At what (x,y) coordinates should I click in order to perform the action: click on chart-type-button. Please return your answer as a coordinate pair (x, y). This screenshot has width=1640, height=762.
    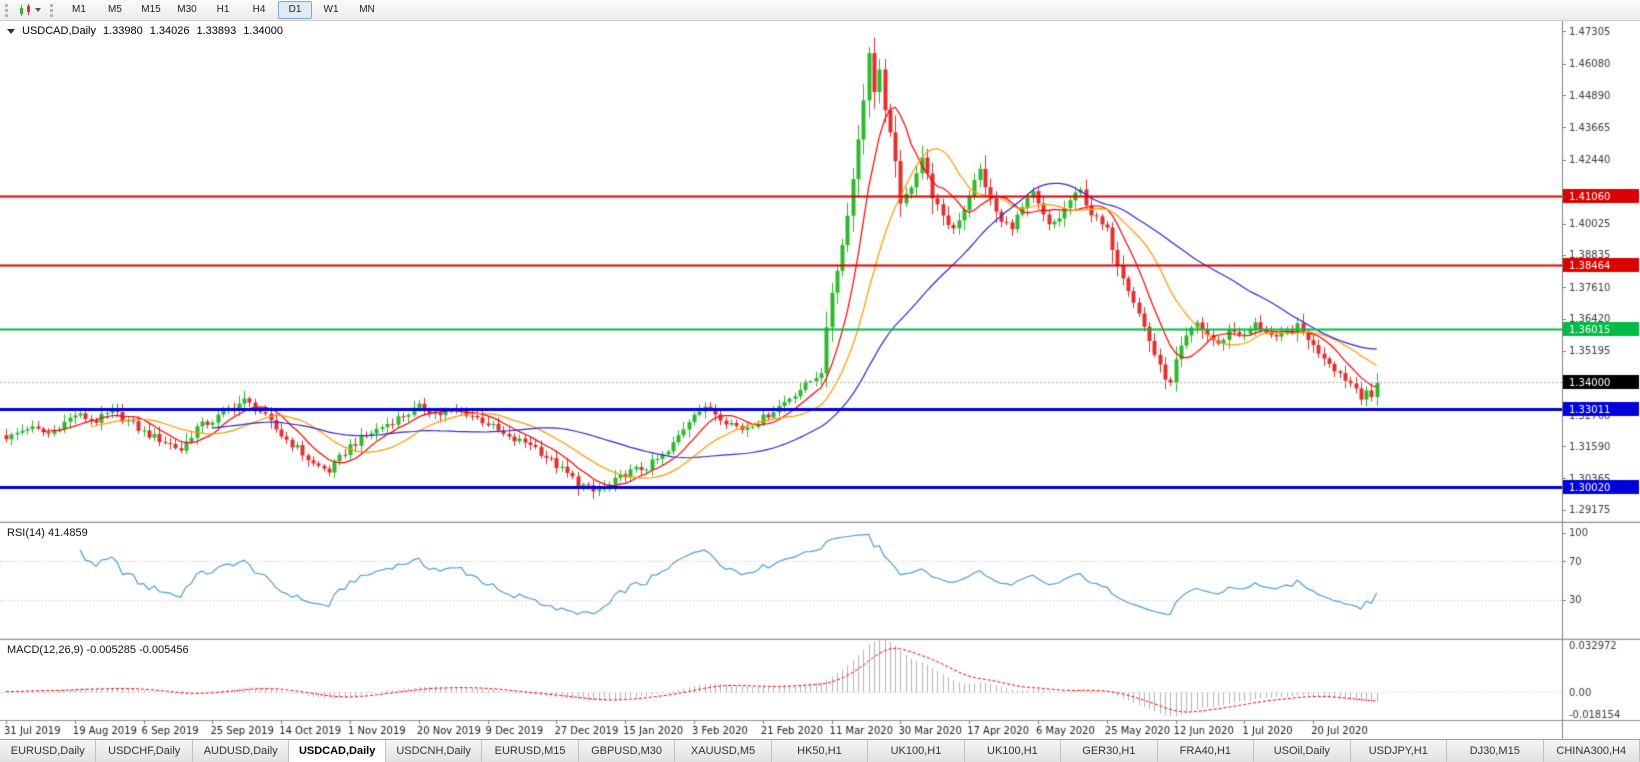
    Looking at the image, I should click on (30, 10).